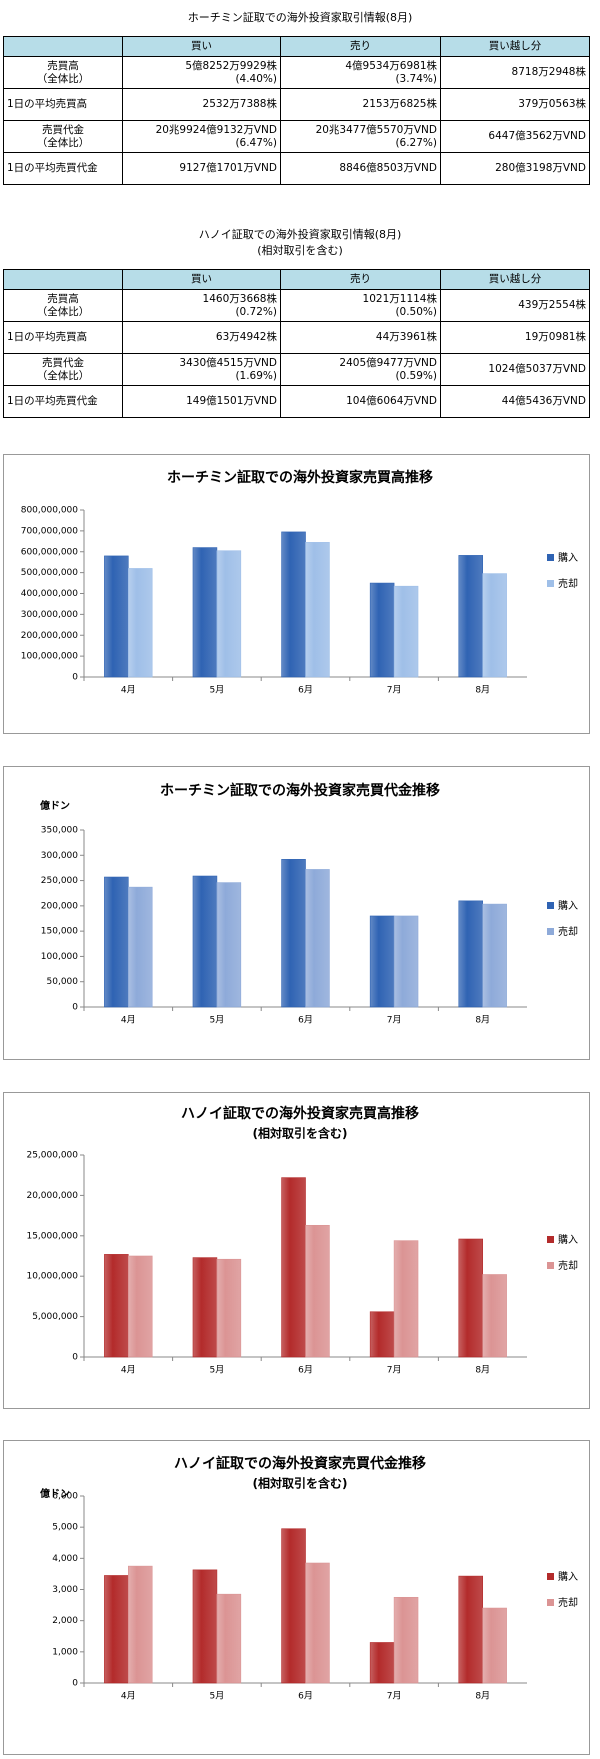  What do you see at coordinates (50, 511) in the screenshot?
I see `y-tick-label: 800,000,000` at bounding box center [50, 511].